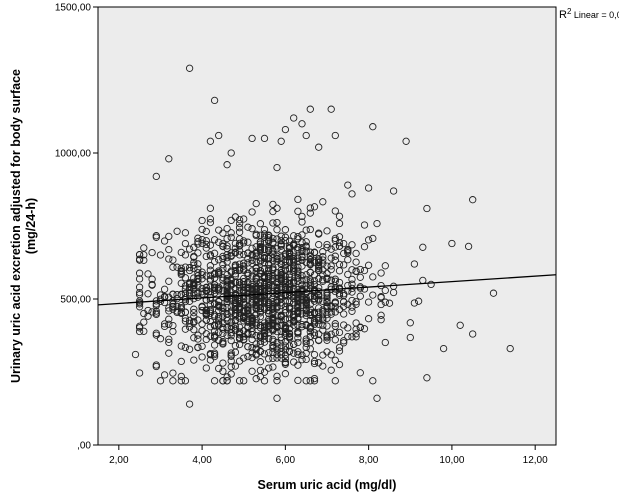 This screenshot has height=496, width=619. I want to click on x-axis-title: Serum uric acid (mg/dl), so click(327, 485).